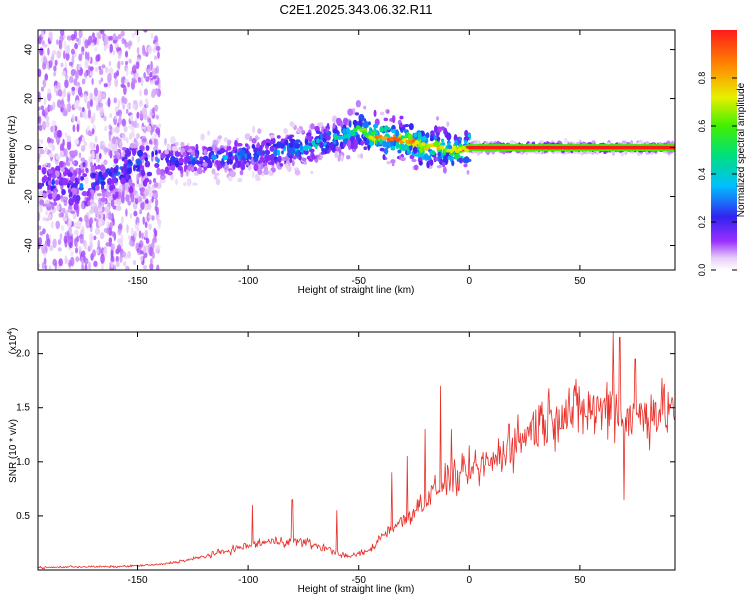 This screenshot has height=600, width=750. Describe the element at coordinates (13, 451) in the screenshot. I see `snr-y-label: SNR (10 * v/v)` at that location.